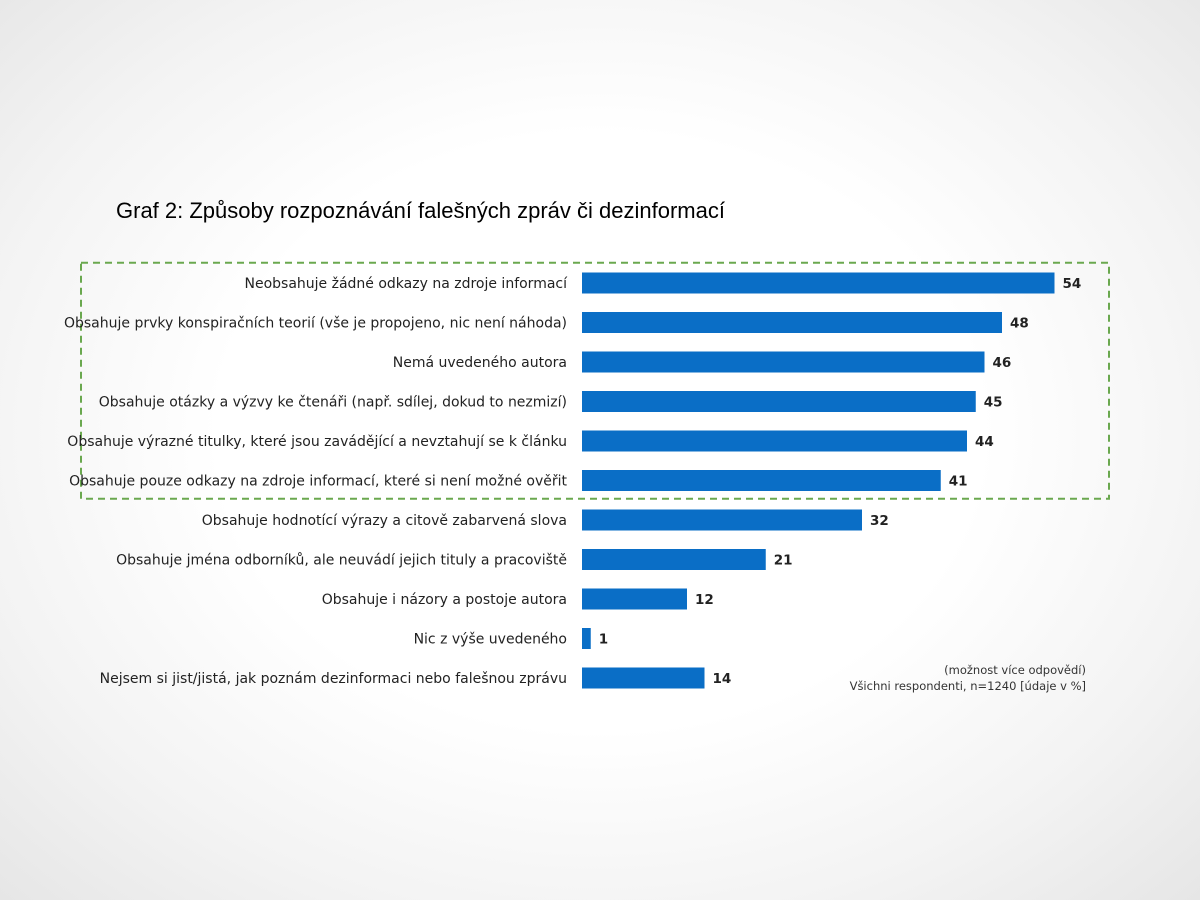 The width and height of the screenshot is (1200, 900). What do you see at coordinates (879, 521) in the screenshot?
I see `value-label: 32` at bounding box center [879, 521].